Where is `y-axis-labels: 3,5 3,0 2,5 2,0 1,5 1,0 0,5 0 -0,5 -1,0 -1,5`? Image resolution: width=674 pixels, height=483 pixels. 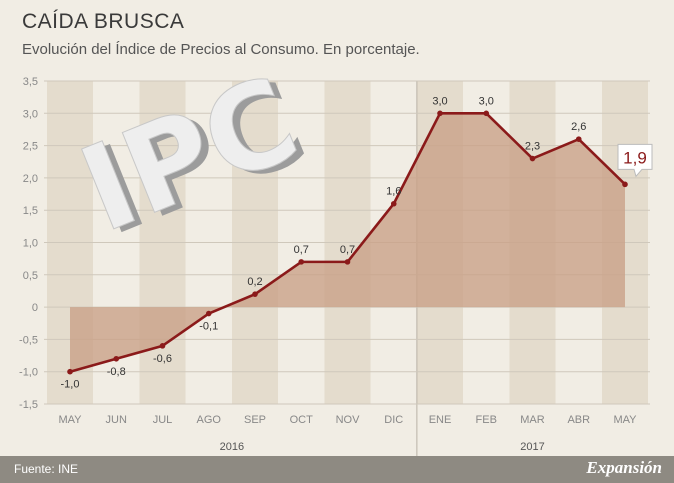 y-axis-labels: 3,5 3,0 2,5 2,0 1,5 1,0 0,5 0 -0,5 -1,0 -1,5 is located at coordinates (28, 243).